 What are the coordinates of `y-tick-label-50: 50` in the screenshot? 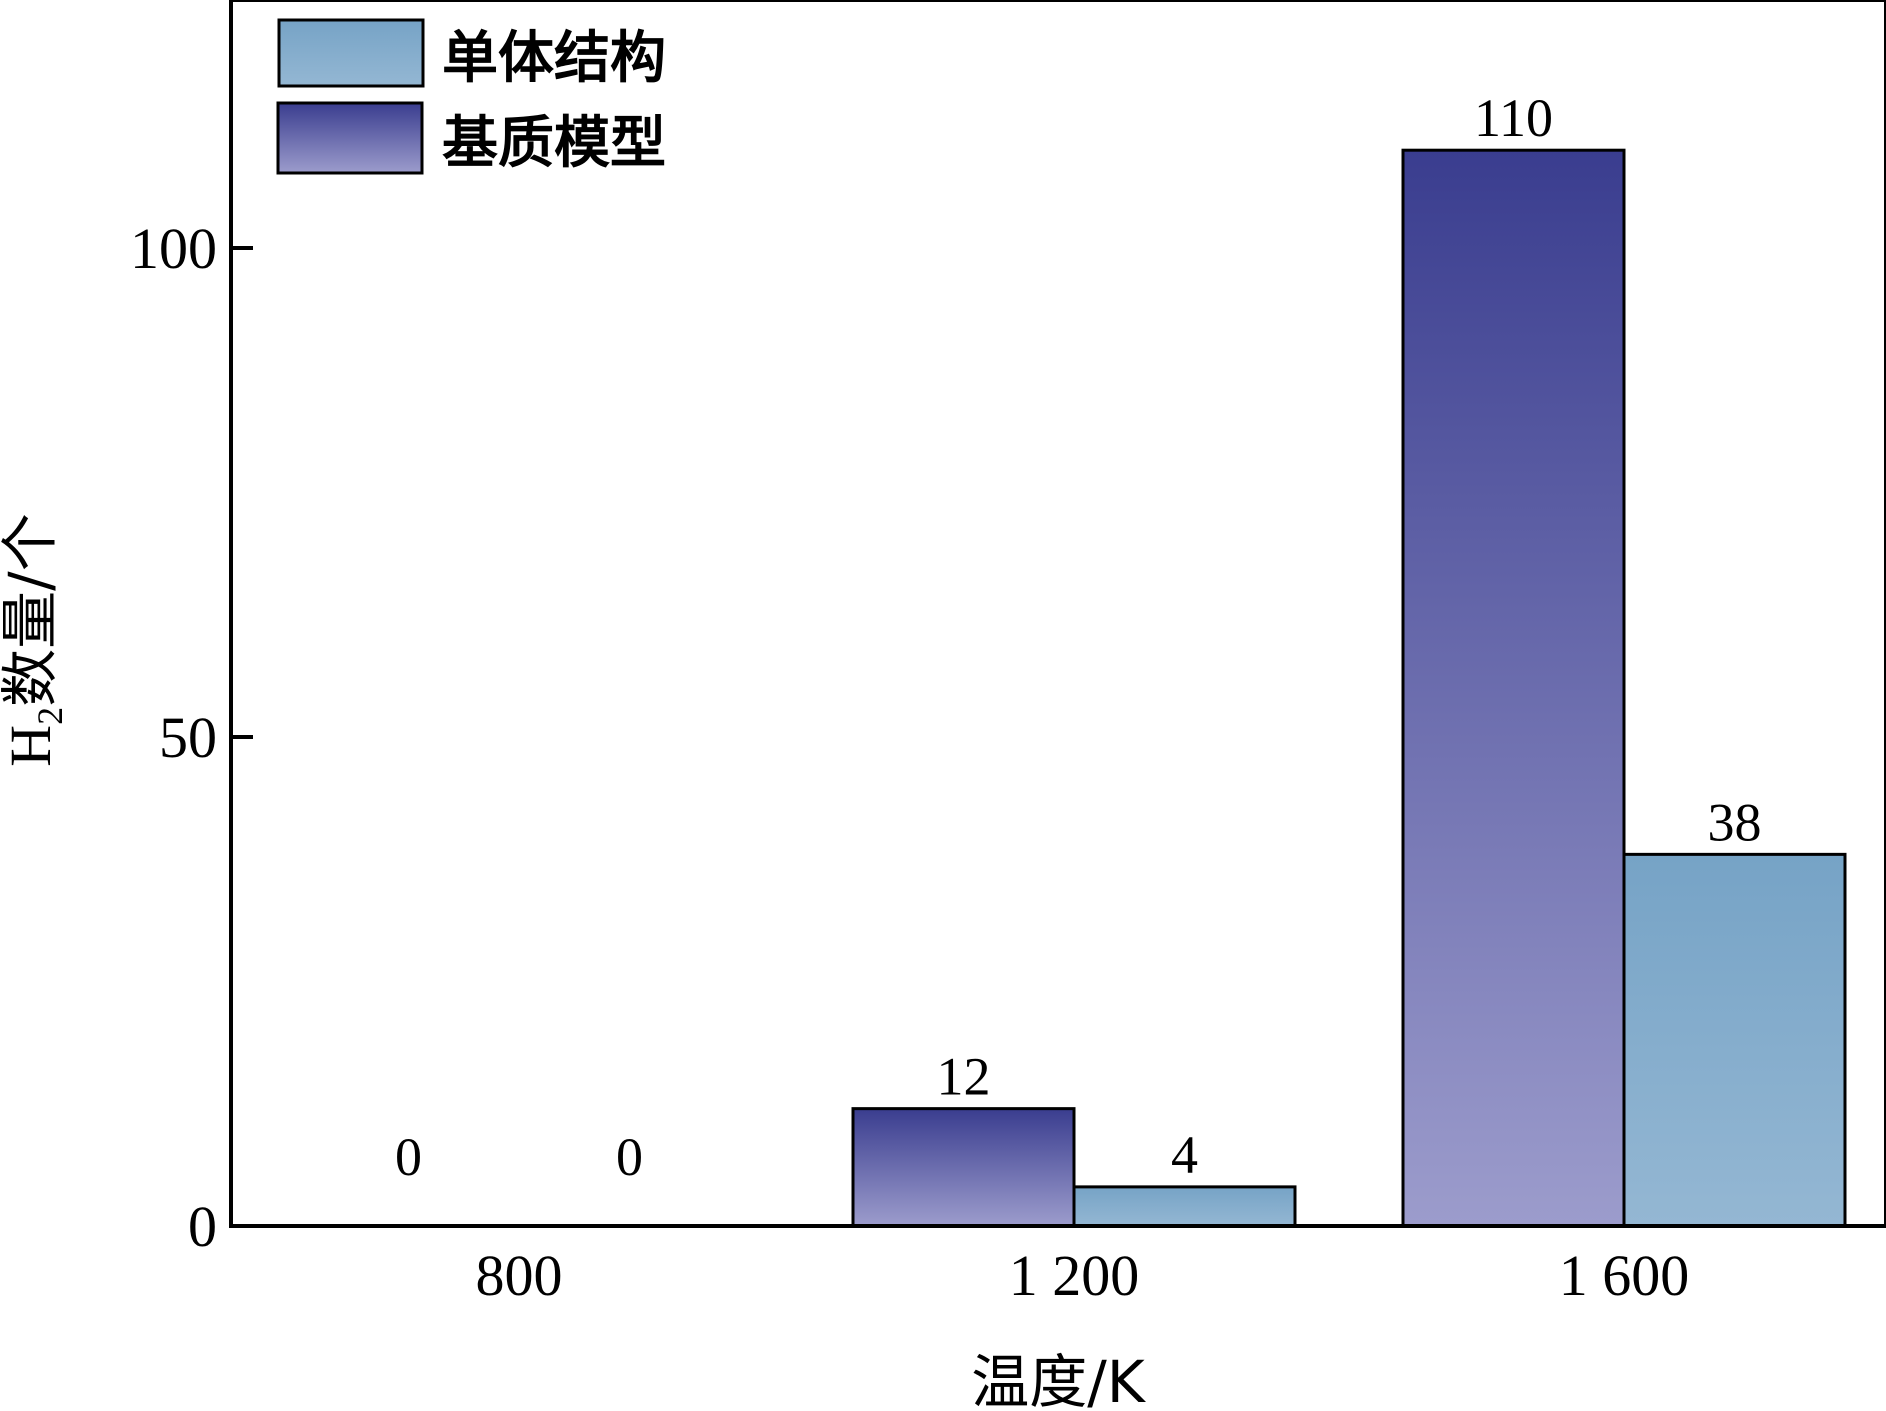 It's located at (188, 737).